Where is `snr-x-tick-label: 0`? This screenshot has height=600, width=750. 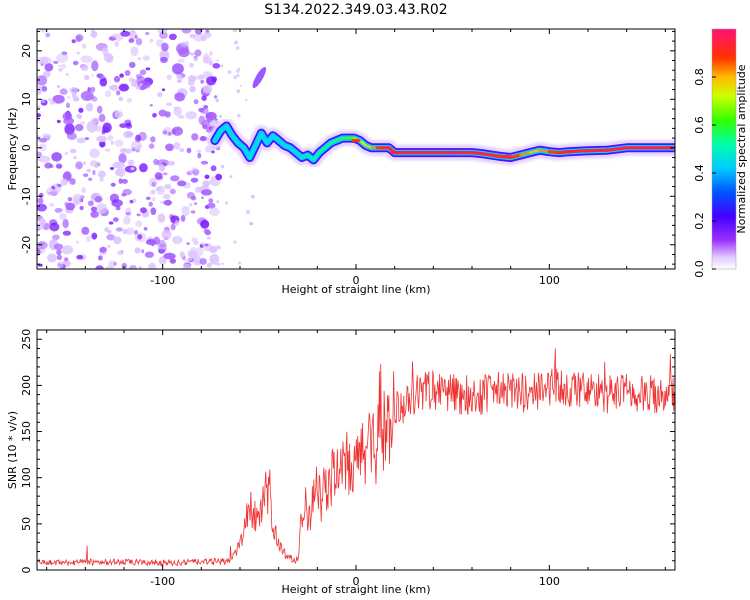 snr-x-tick-label: 0 is located at coordinates (356, 581).